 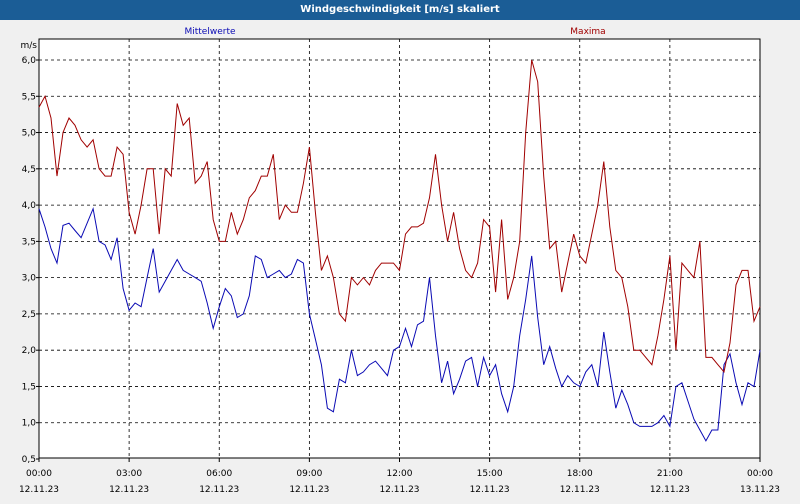 What do you see at coordinates (400, 10) in the screenshot?
I see `window-title: Windgeschwindigkeit [m/s] skaliert` at bounding box center [400, 10].